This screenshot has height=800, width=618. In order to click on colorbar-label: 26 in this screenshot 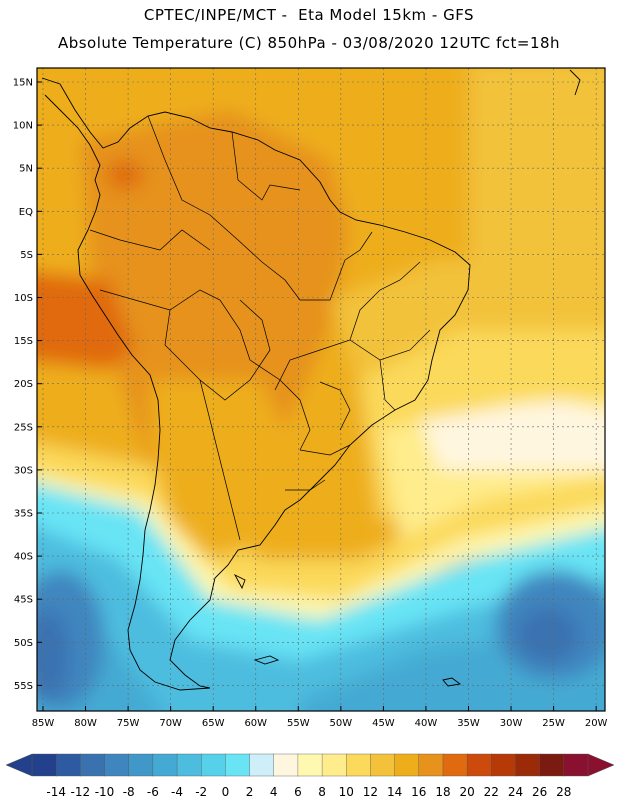, I will do `click(539, 792)`.